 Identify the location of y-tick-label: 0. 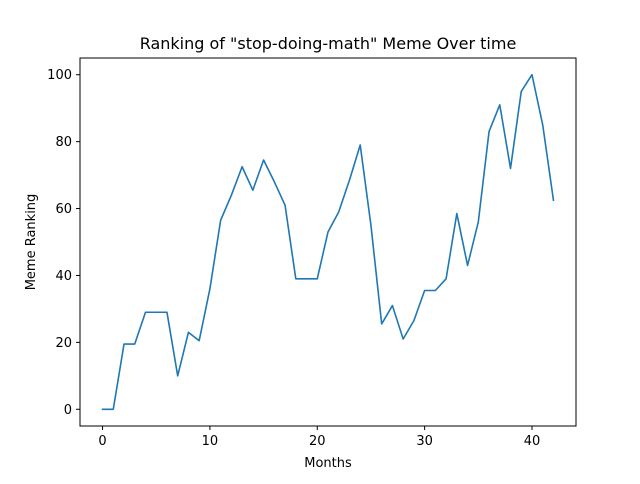
(68, 410).